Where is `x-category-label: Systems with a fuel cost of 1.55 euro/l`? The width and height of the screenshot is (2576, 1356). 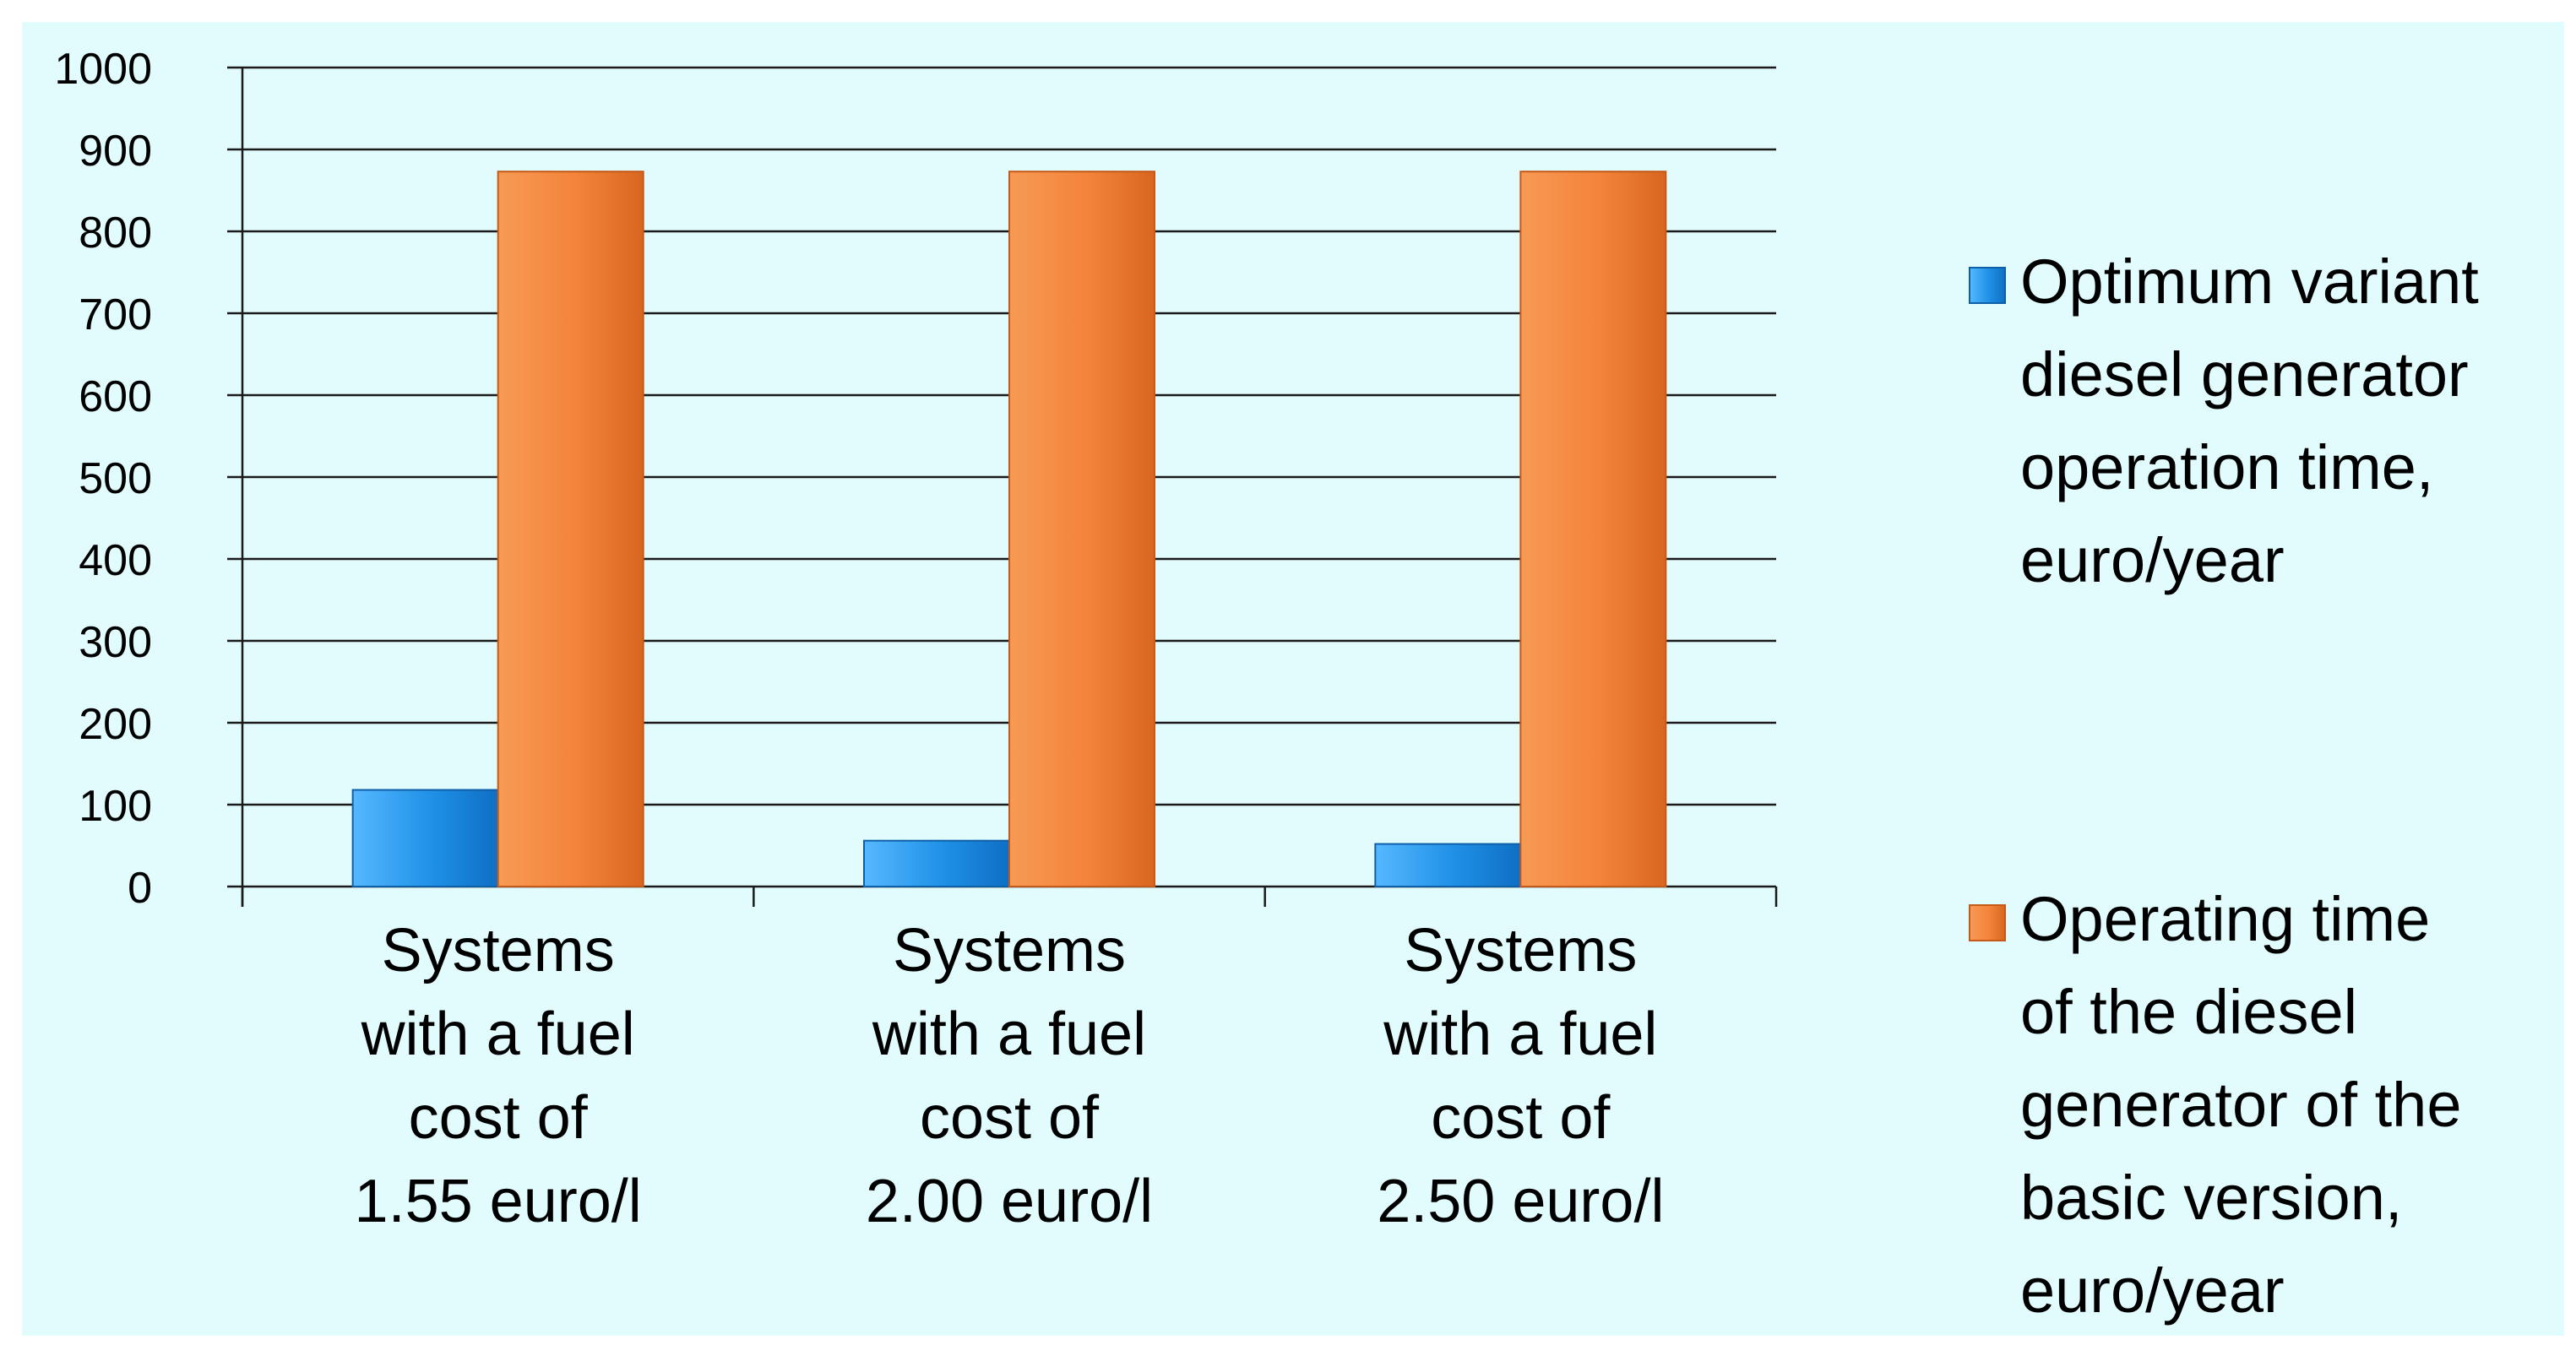 x-category-label: Systems with a fuel cost of 1.55 euro/l is located at coordinates (498, 1076).